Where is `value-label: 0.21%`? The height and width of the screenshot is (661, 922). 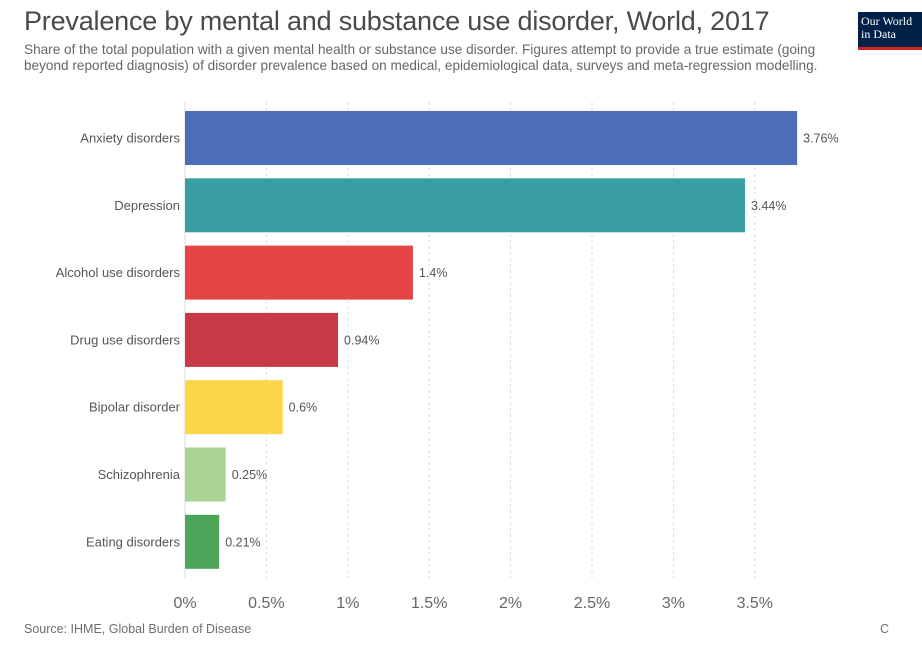 value-label: 0.21% is located at coordinates (242, 542).